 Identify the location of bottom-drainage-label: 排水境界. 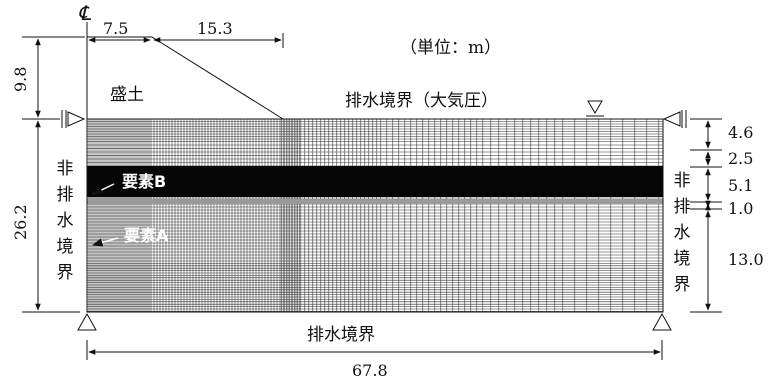
(341, 335).